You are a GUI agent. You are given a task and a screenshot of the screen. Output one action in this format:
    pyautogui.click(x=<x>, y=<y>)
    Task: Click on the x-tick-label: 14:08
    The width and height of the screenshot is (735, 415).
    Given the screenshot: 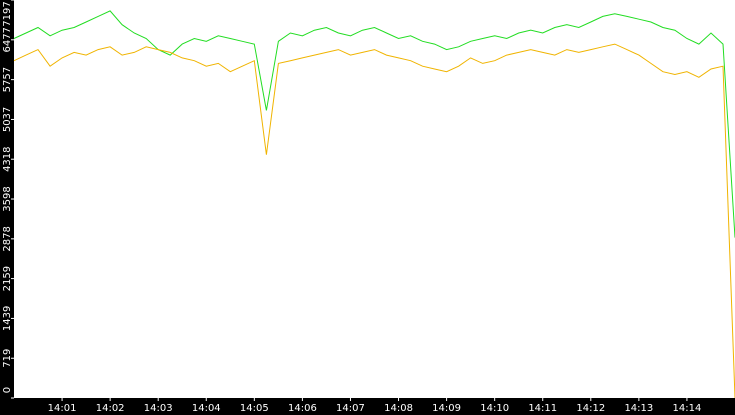 What is the action you would take?
    pyautogui.click(x=398, y=408)
    